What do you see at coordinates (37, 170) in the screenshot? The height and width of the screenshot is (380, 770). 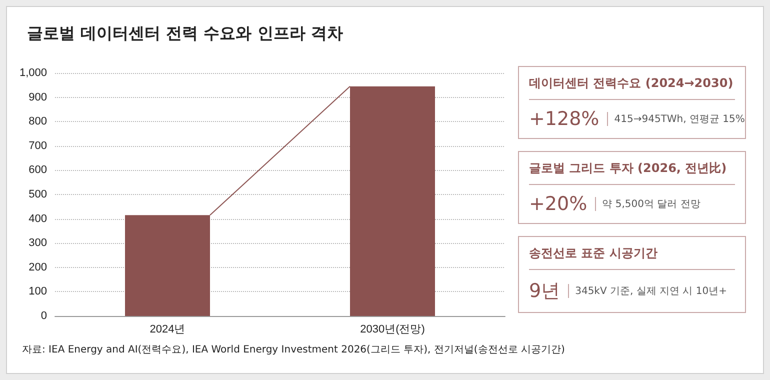 I see `y-tick-label: 600` at bounding box center [37, 170].